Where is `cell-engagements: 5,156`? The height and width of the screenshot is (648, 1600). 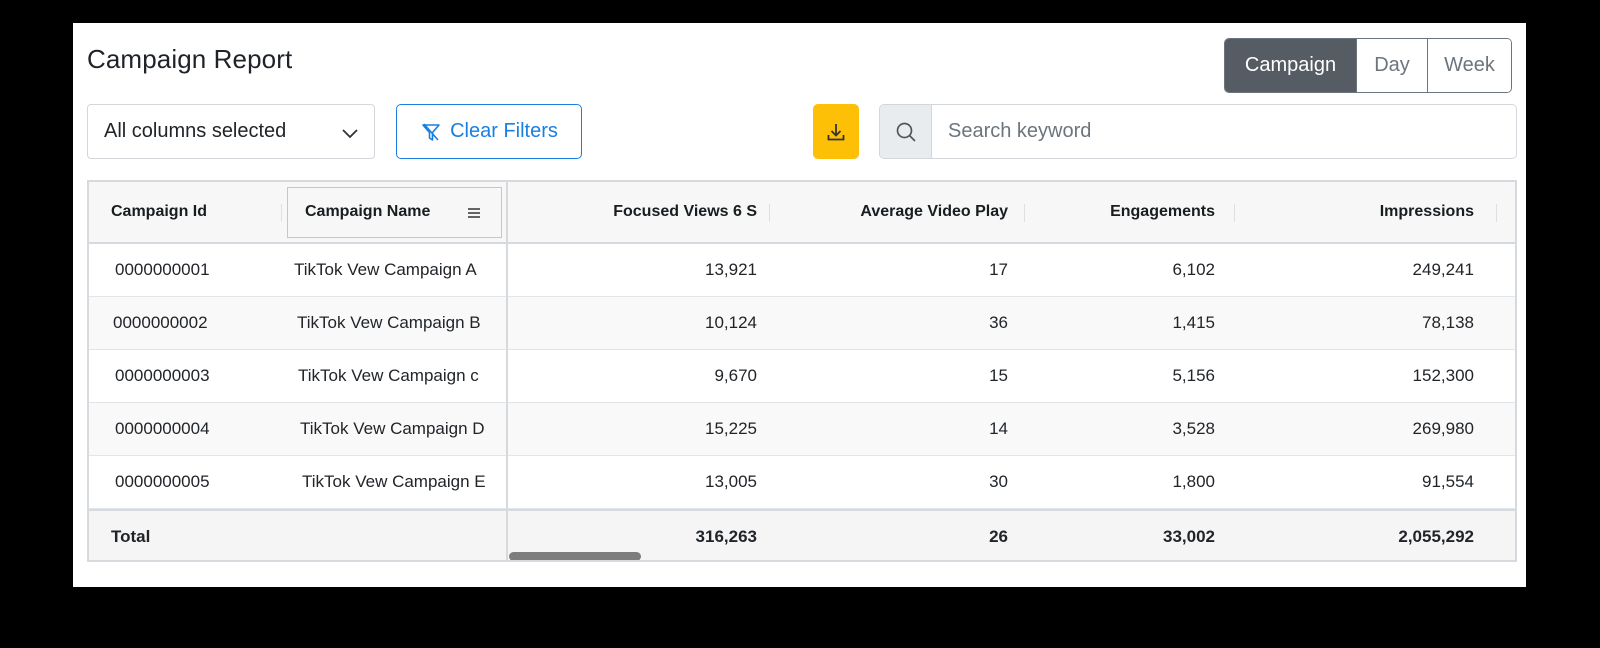
cell-engagements: 5,156 is located at coordinates (1193, 375).